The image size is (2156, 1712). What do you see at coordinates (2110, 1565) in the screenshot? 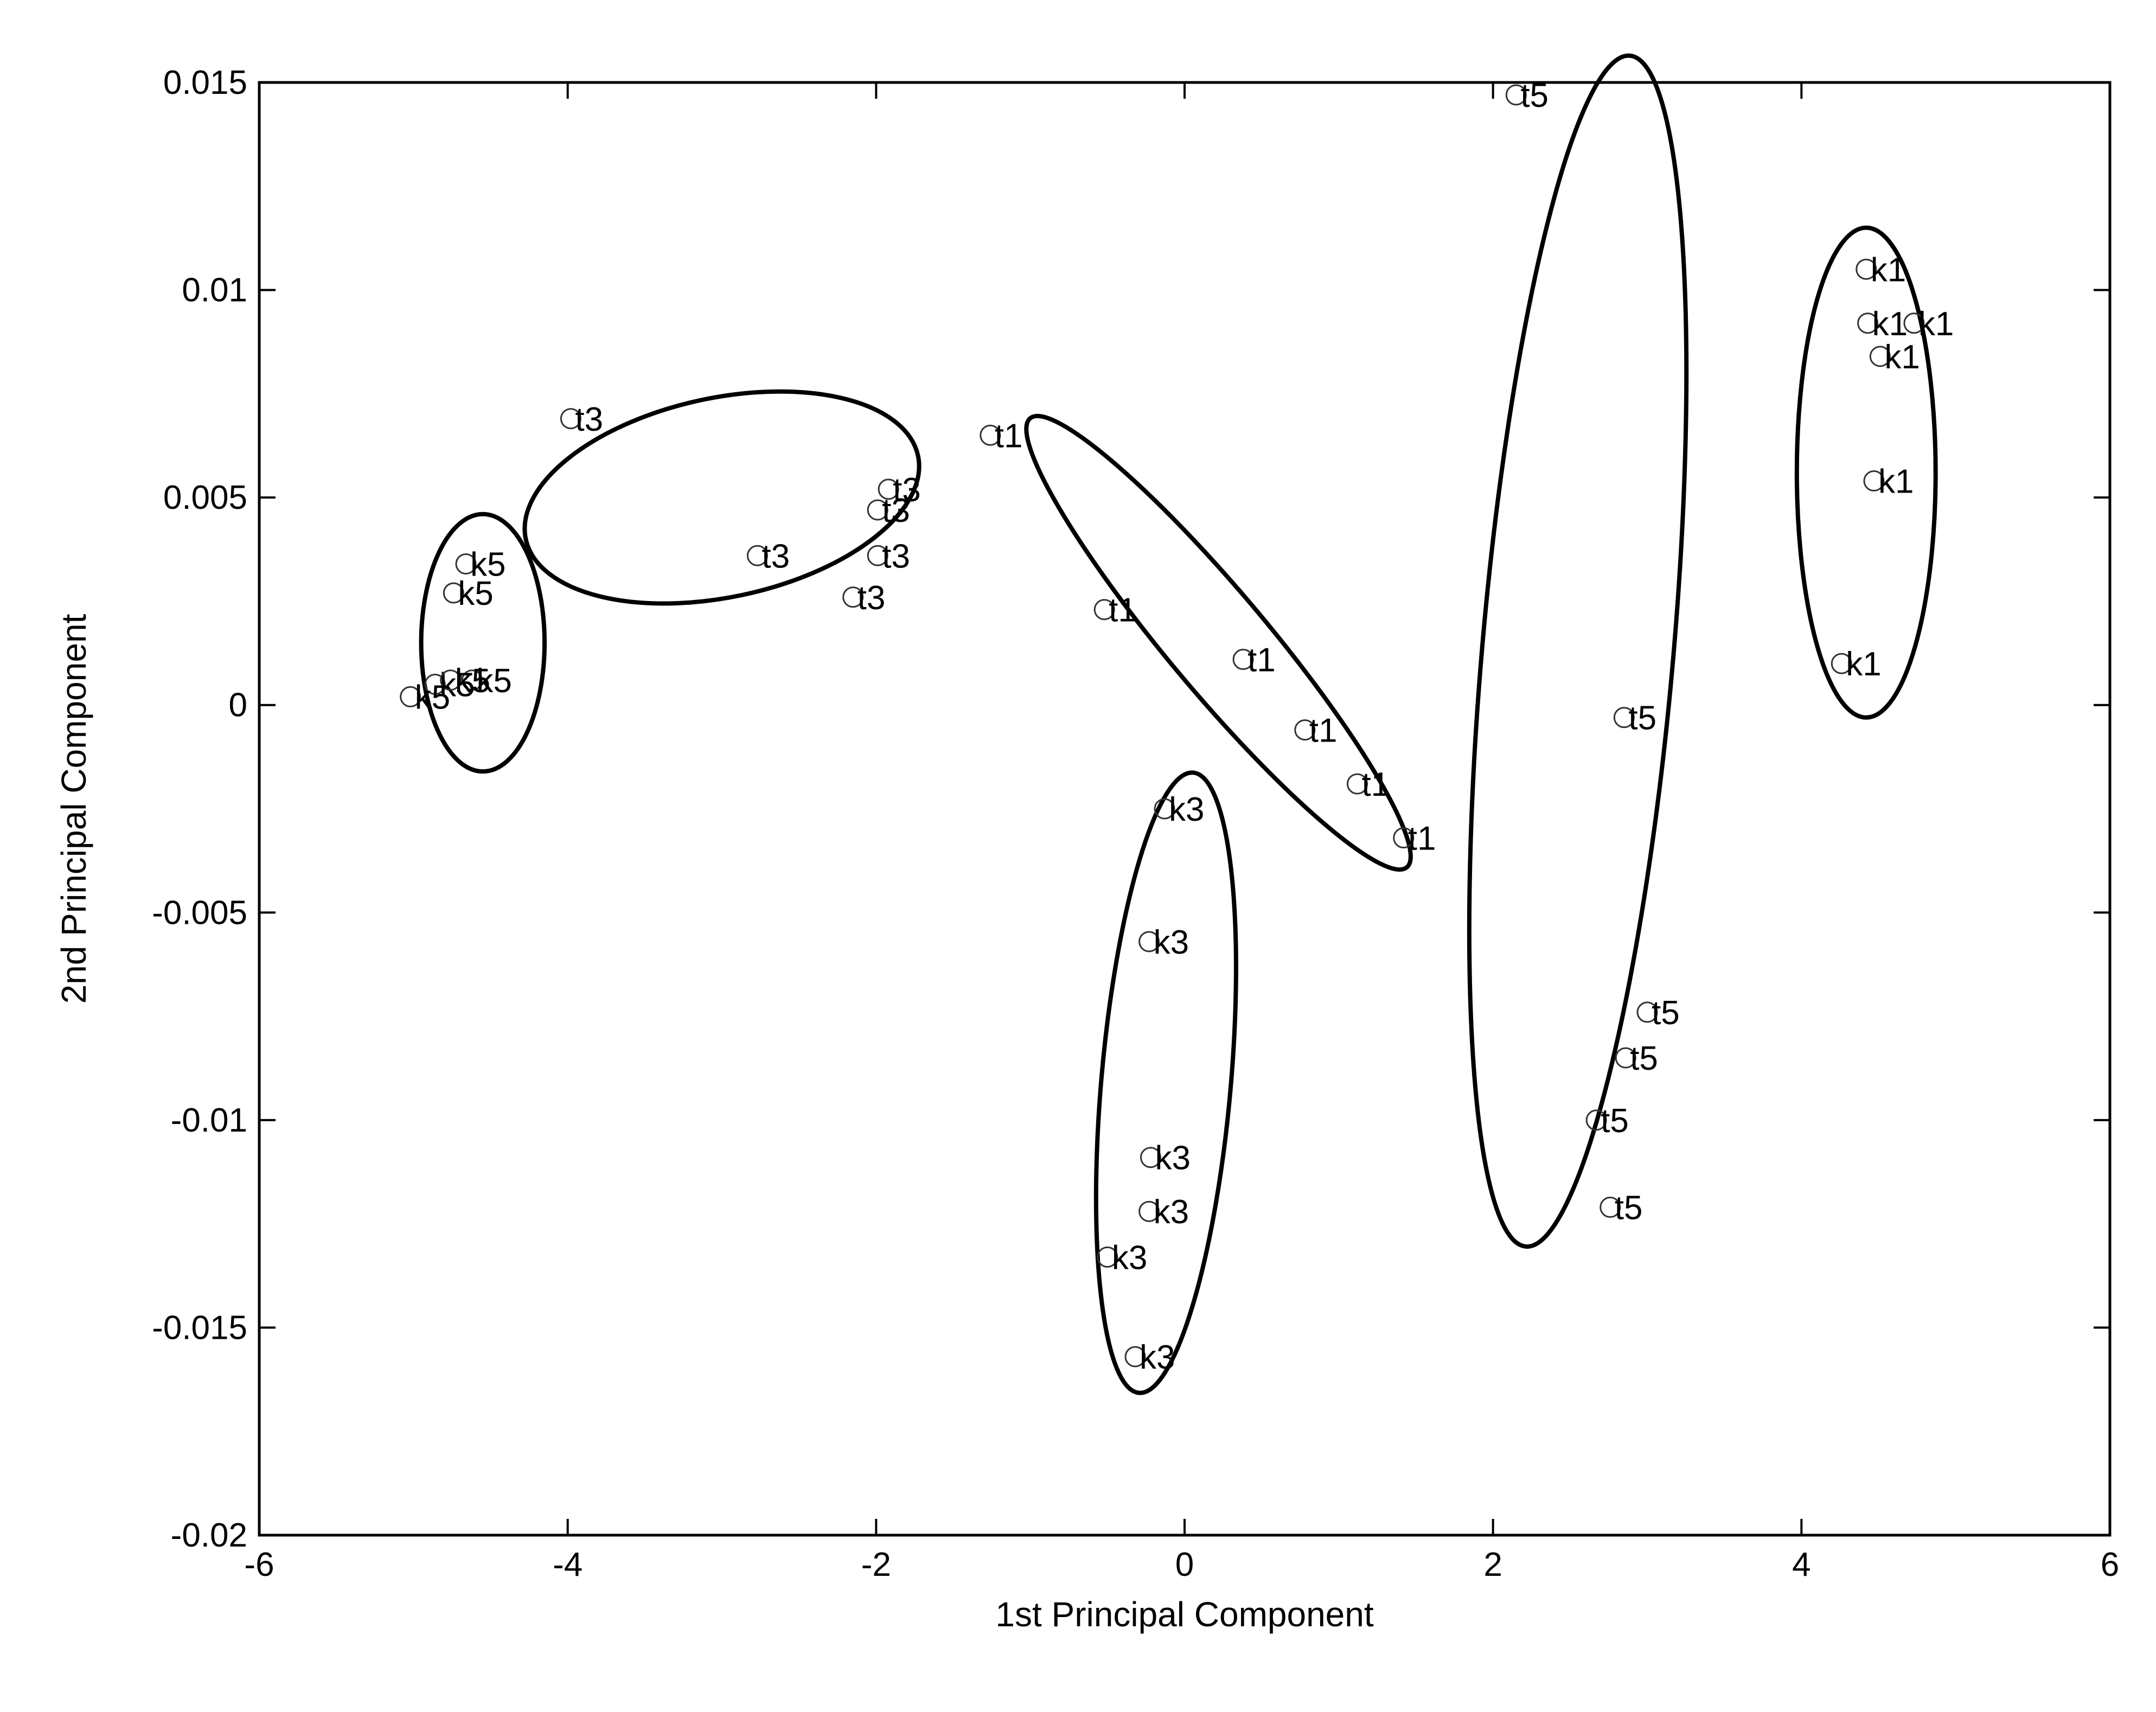
I see `x-tick-label: 6` at bounding box center [2110, 1565].